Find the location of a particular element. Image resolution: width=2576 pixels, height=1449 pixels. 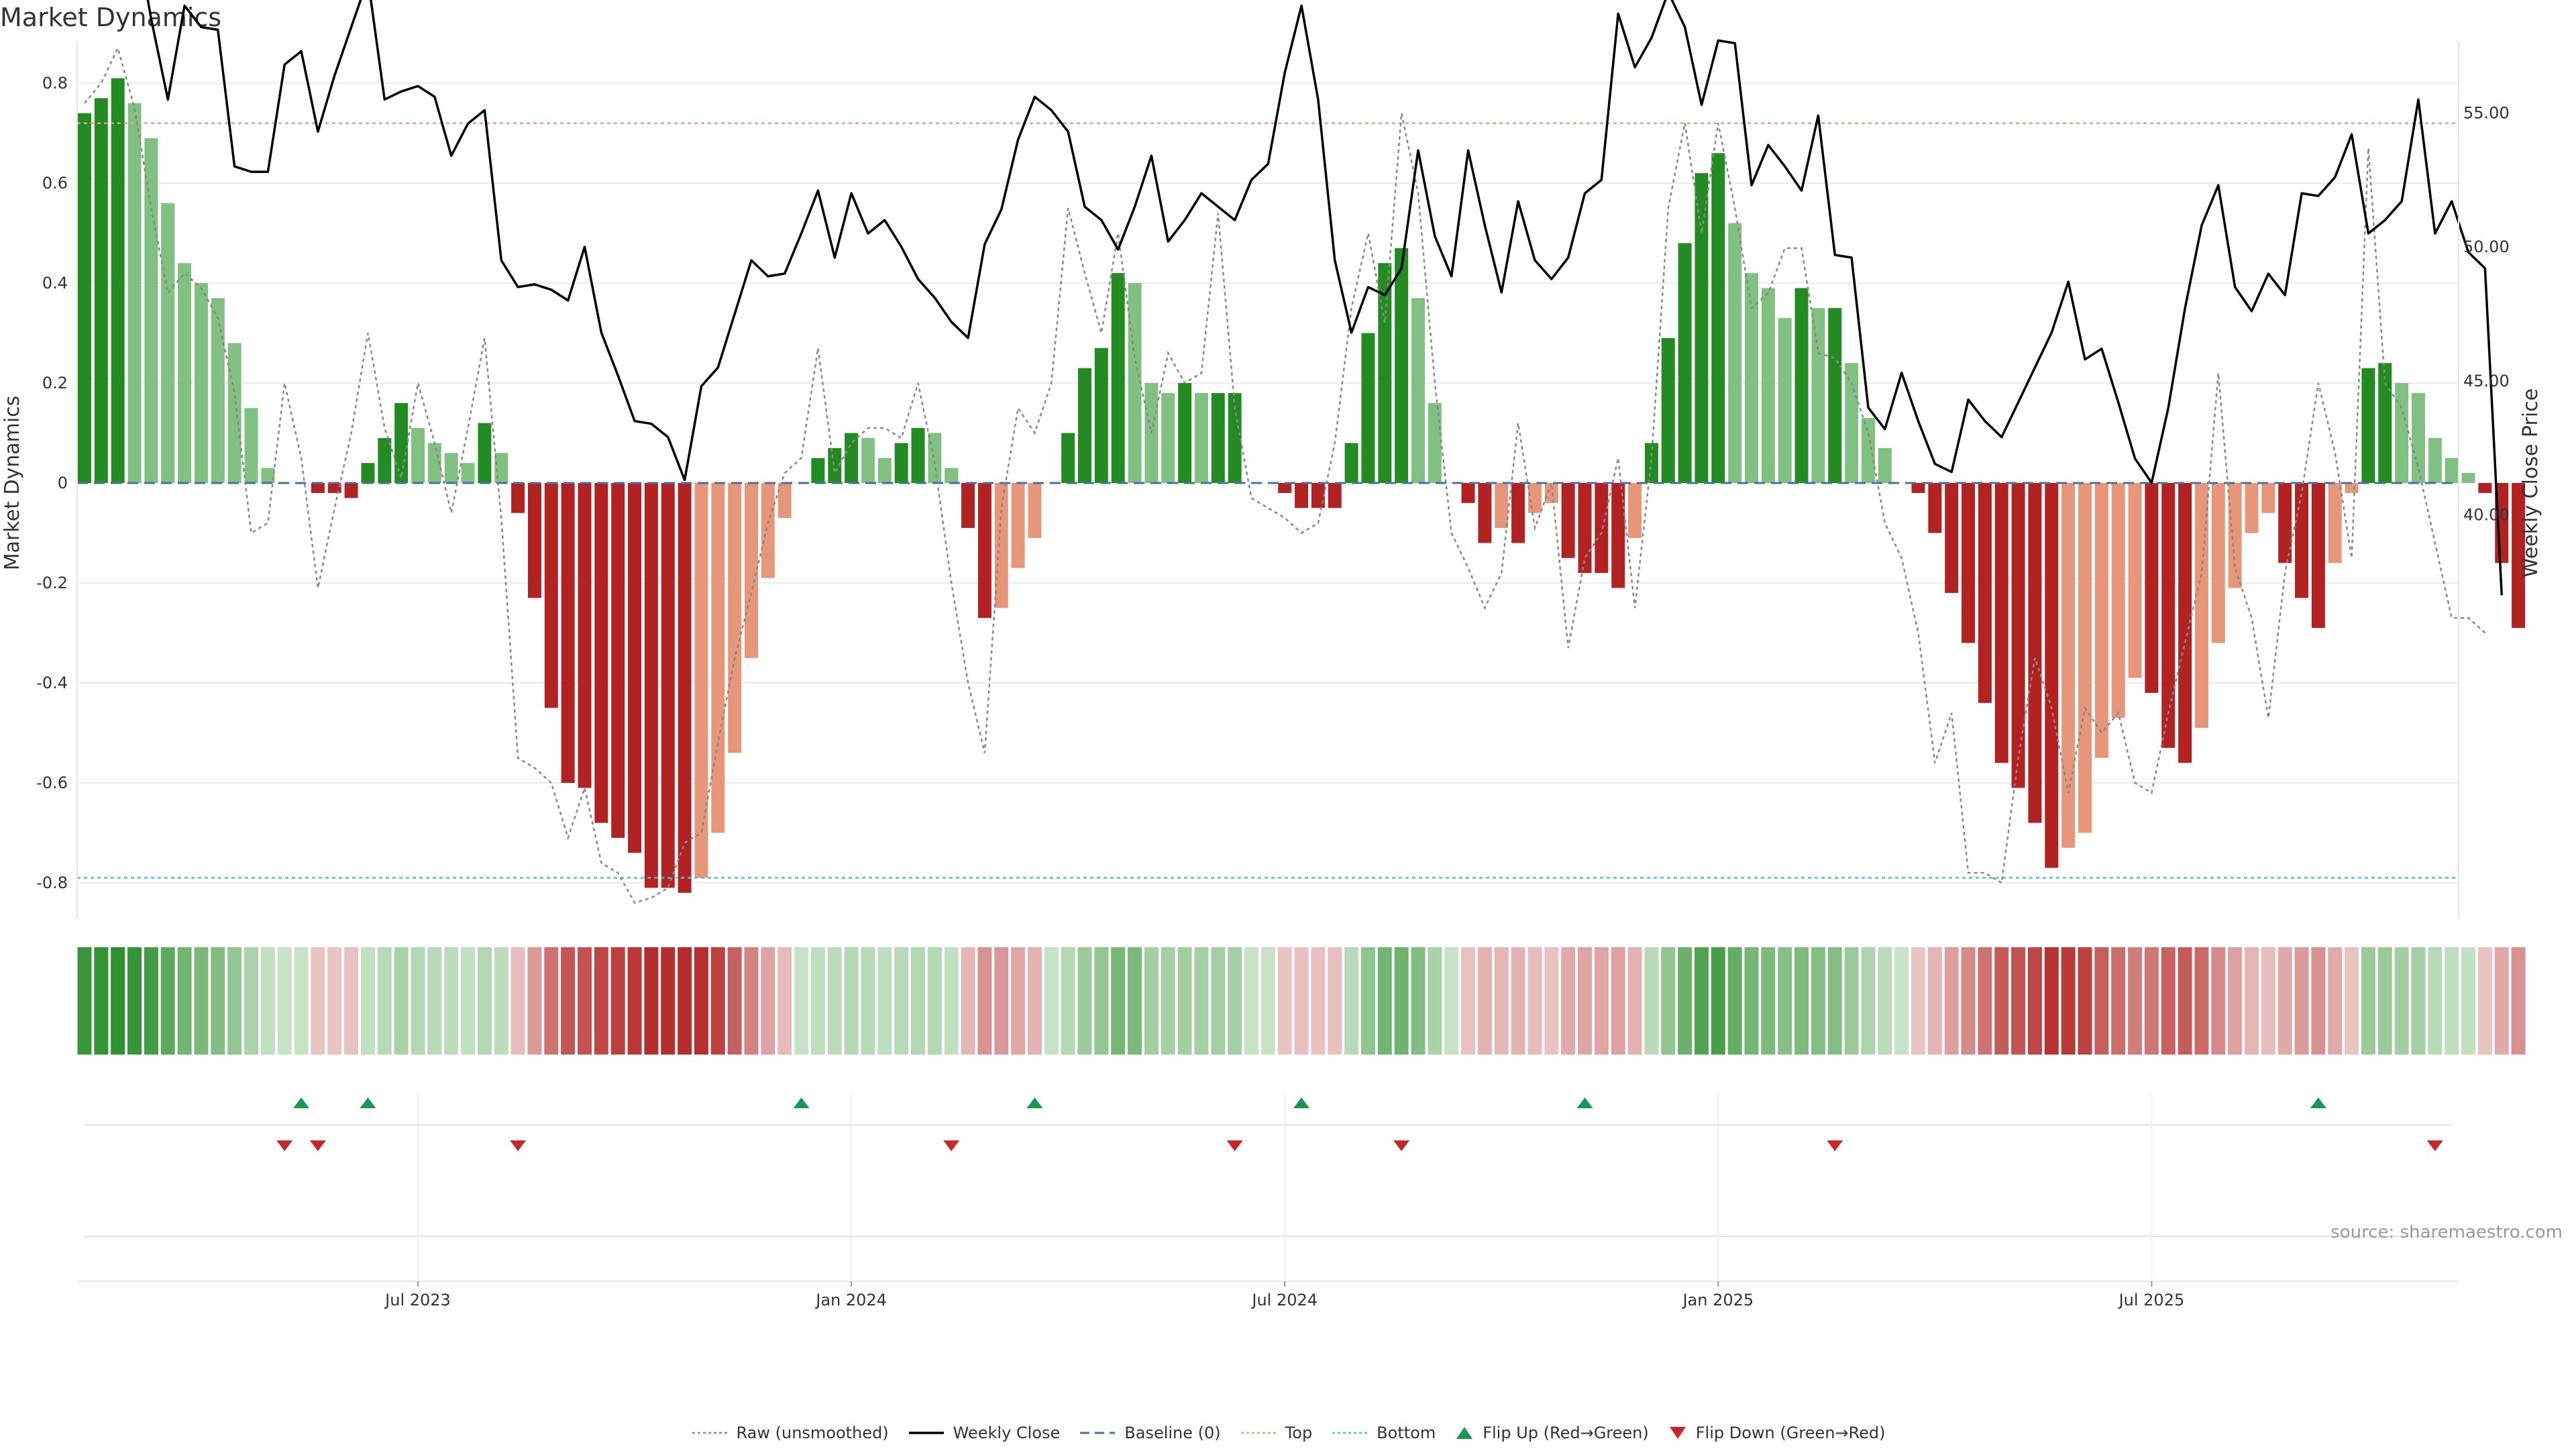

triangle-up-icon is located at coordinates (1464, 1433).